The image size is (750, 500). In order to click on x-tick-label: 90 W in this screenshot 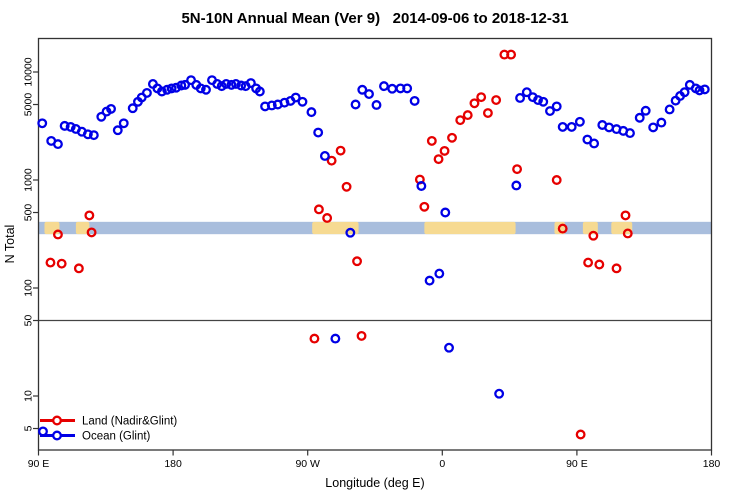, I will do `click(307, 464)`.